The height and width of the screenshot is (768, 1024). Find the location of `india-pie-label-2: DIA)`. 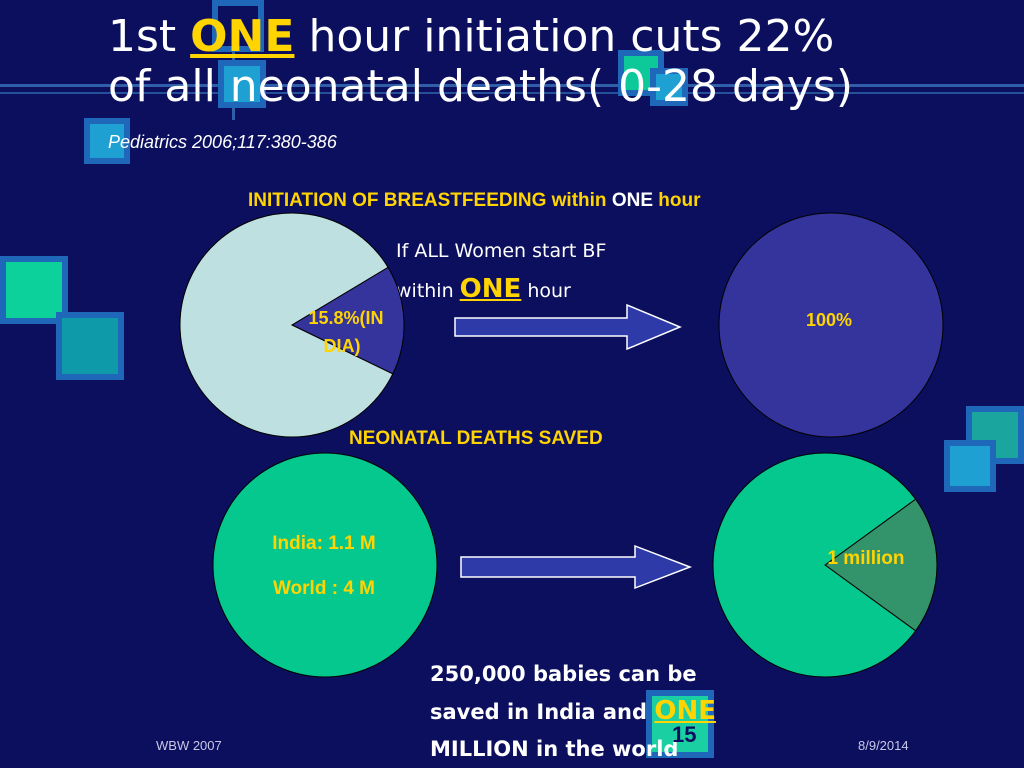

india-pie-label-2: DIA) is located at coordinates (342, 346).